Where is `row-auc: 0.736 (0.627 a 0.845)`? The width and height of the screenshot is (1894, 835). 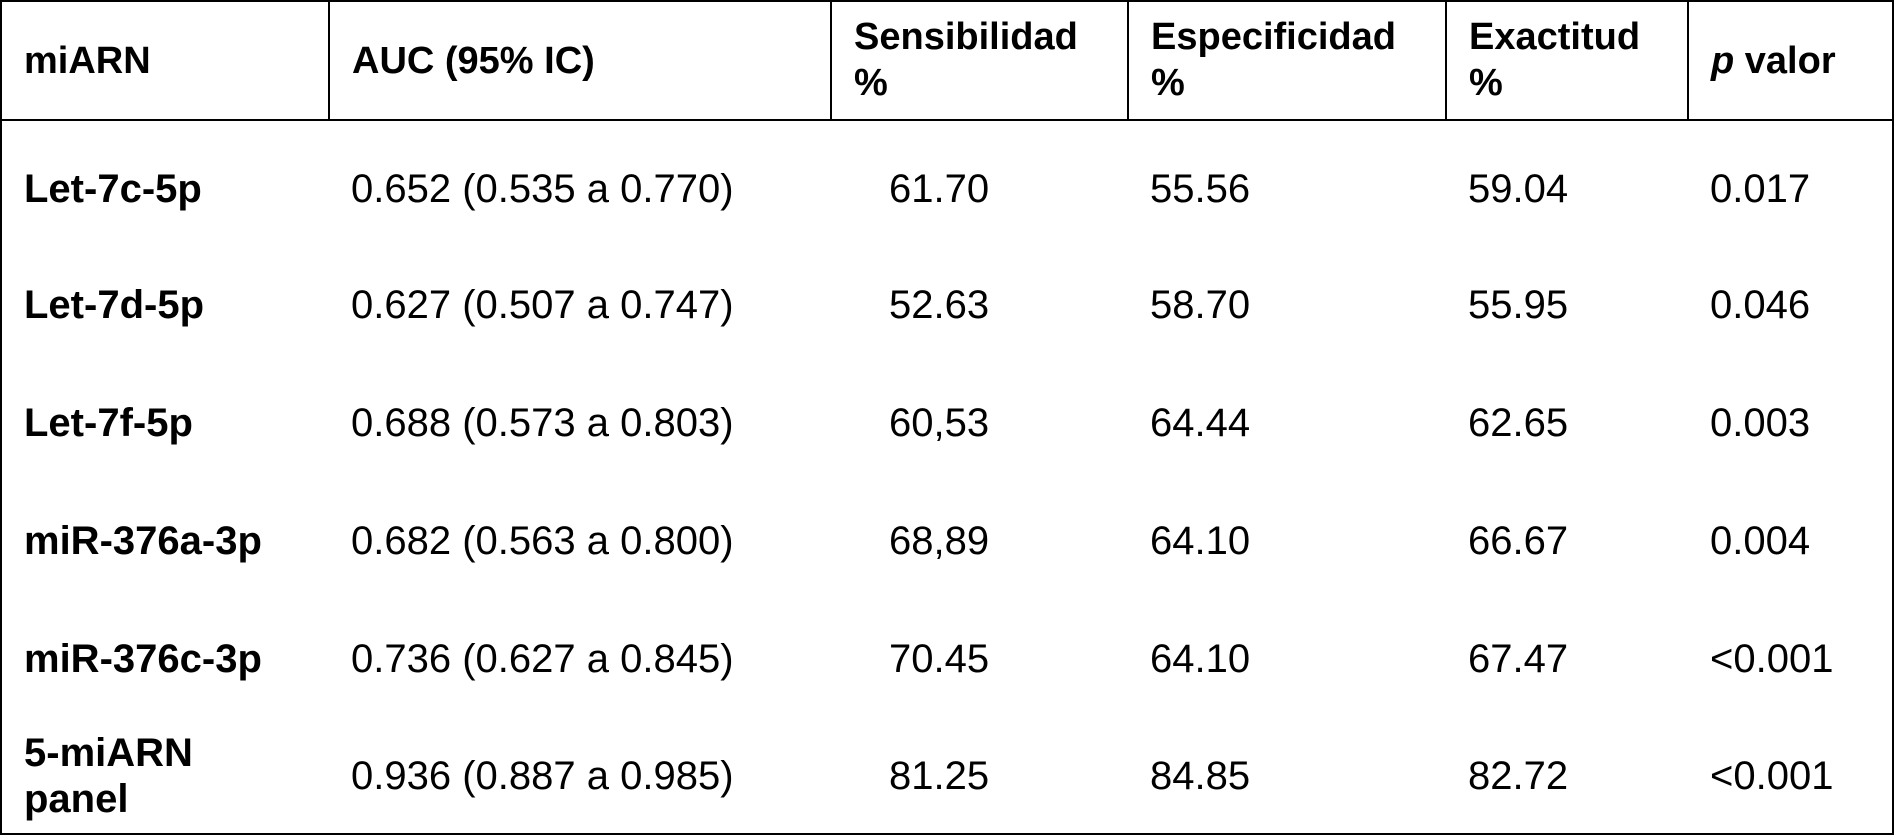
row-auc: 0.736 (0.627 a 0.845) is located at coordinates (580, 659).